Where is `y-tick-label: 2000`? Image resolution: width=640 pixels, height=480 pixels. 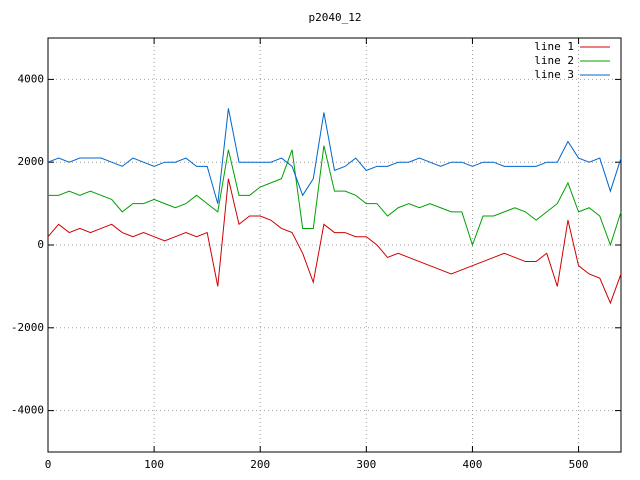 y-tick-label: 2000 is located at coordinates (31, 161).